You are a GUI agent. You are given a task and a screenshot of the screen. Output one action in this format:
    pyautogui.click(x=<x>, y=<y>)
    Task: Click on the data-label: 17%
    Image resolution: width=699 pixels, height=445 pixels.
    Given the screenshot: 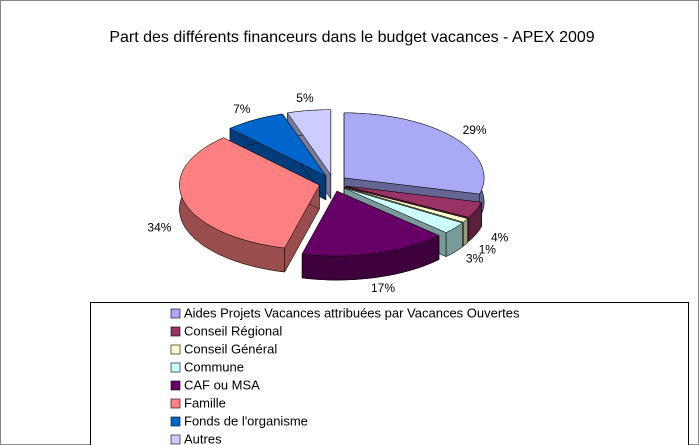 What is the action you would take?
    pyautogui.click(x=383, y=288)
    